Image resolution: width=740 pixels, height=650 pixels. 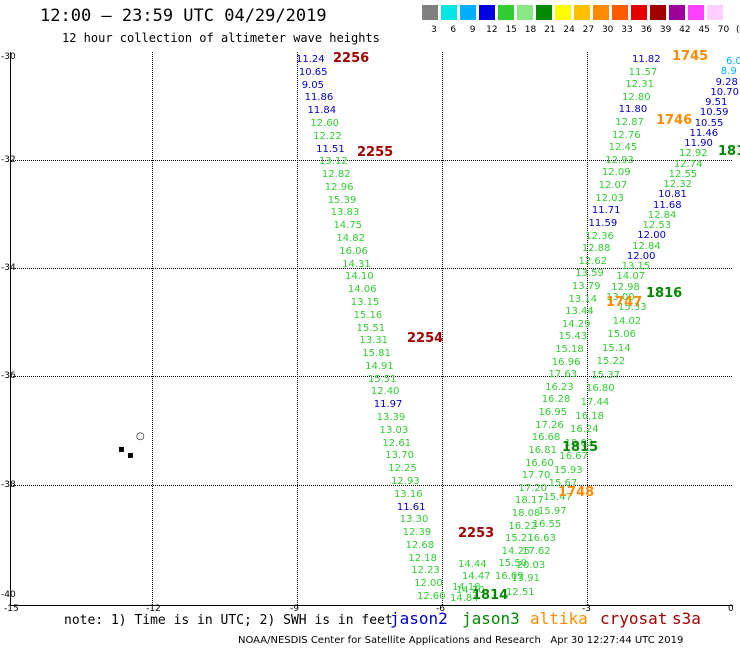 I want to click on legend-label: 30, so click(x=607, y=30).